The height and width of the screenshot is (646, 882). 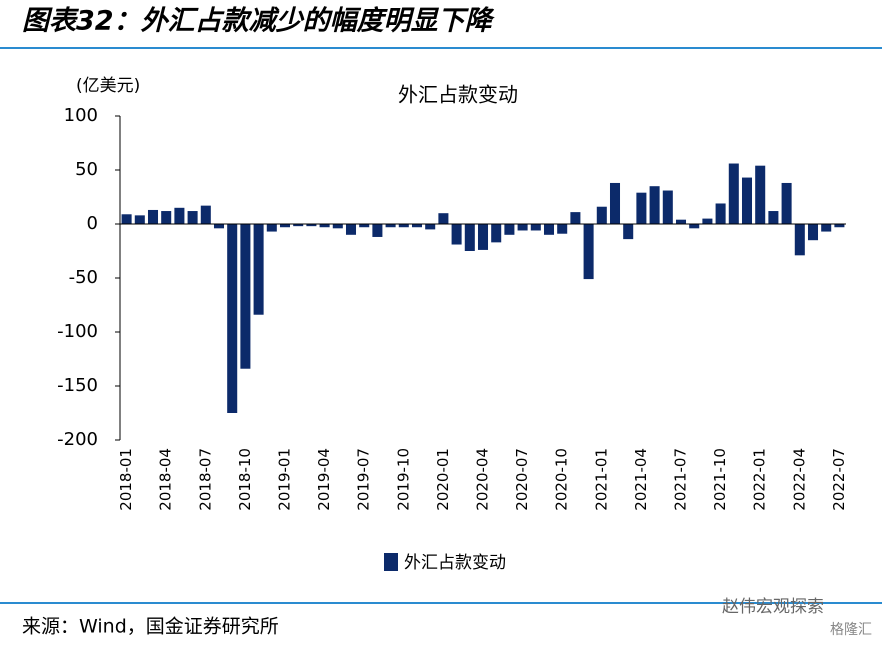 I want to click on watermark: 赵伟宏观探索, so click(x=773, y=607).